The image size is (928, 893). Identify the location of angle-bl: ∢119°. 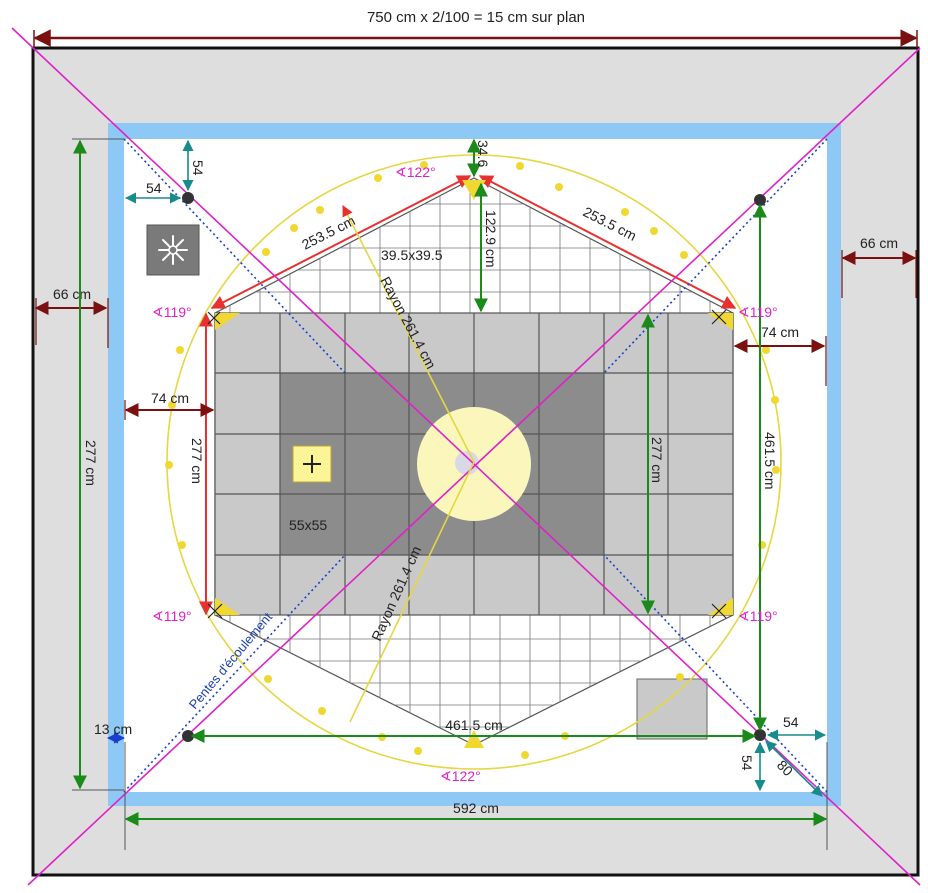
(172, 616).